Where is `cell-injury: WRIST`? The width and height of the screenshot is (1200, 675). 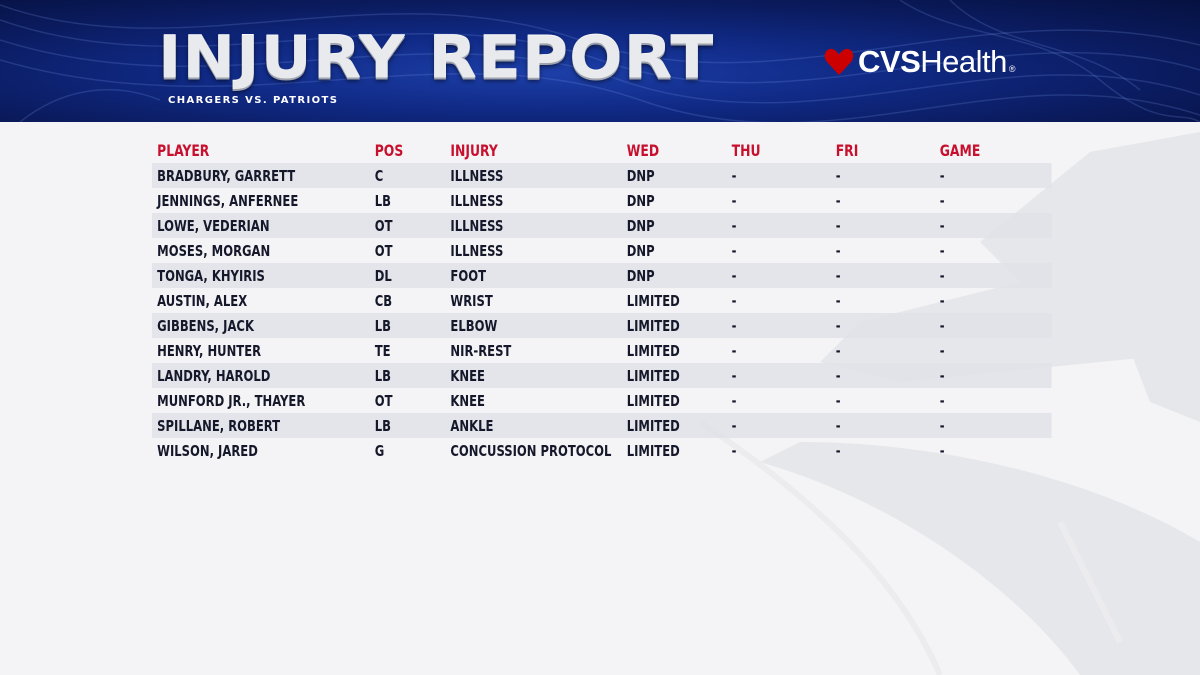
cell-injury: WRIST is located at coordinates (471, 300).